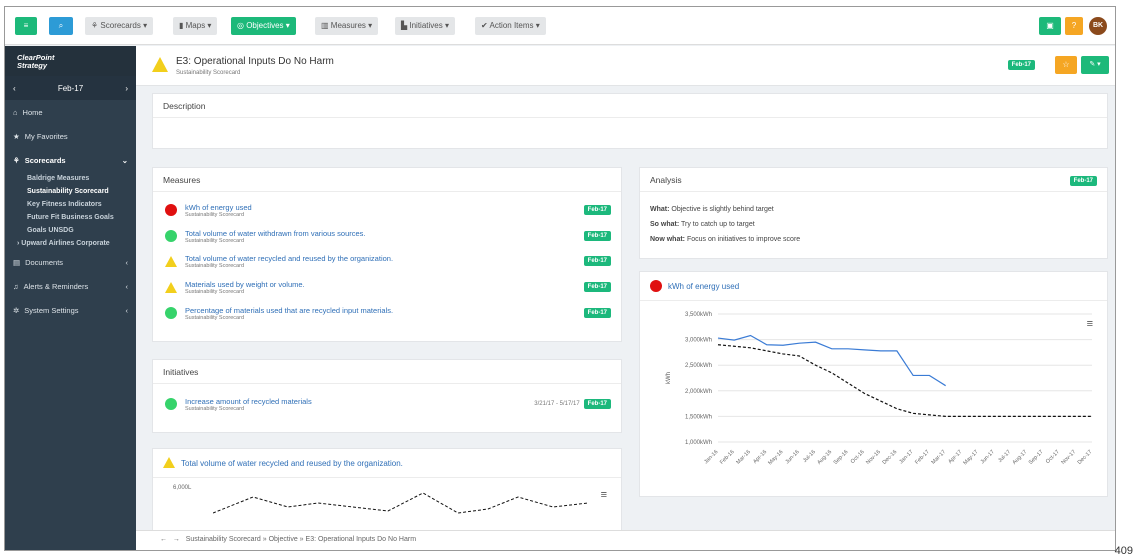 Image resolution: width=1135 pixels, height=557 pixels. Describe the element at coordinates (665, 224) in the screenshot. I see `so-what-label: So what:` at that location.